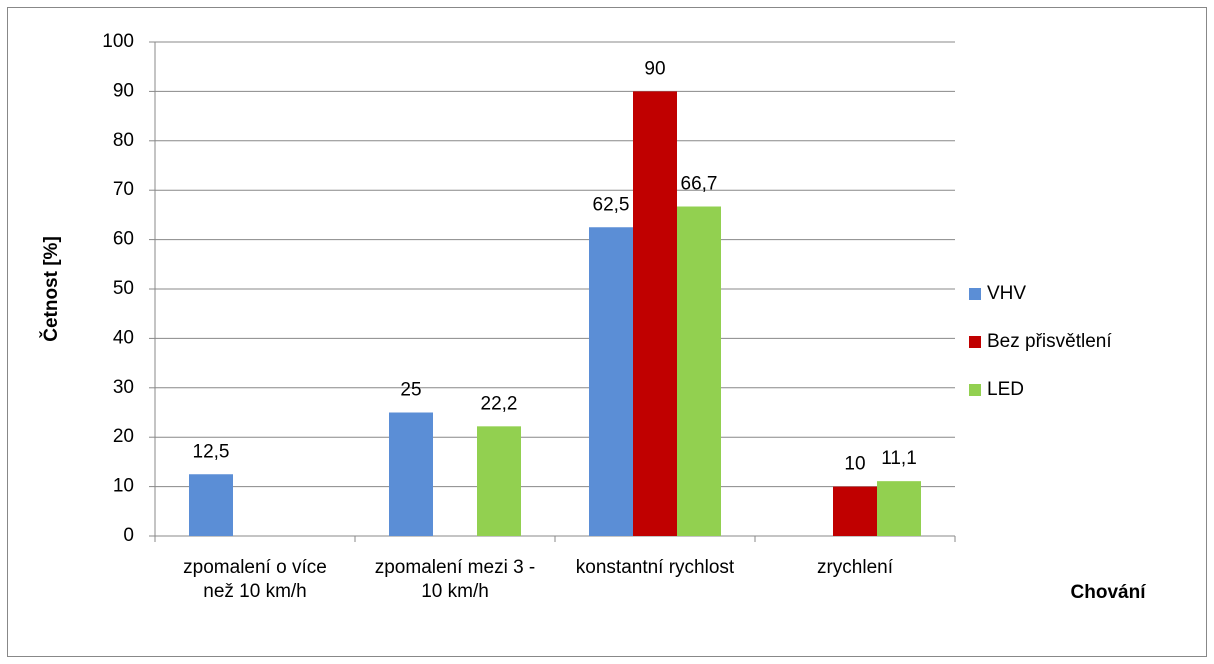  What do you see at coordinates (123, 288) in the screenshot?
I see `y-tick-label: 50` at bounding box center [123, 288].